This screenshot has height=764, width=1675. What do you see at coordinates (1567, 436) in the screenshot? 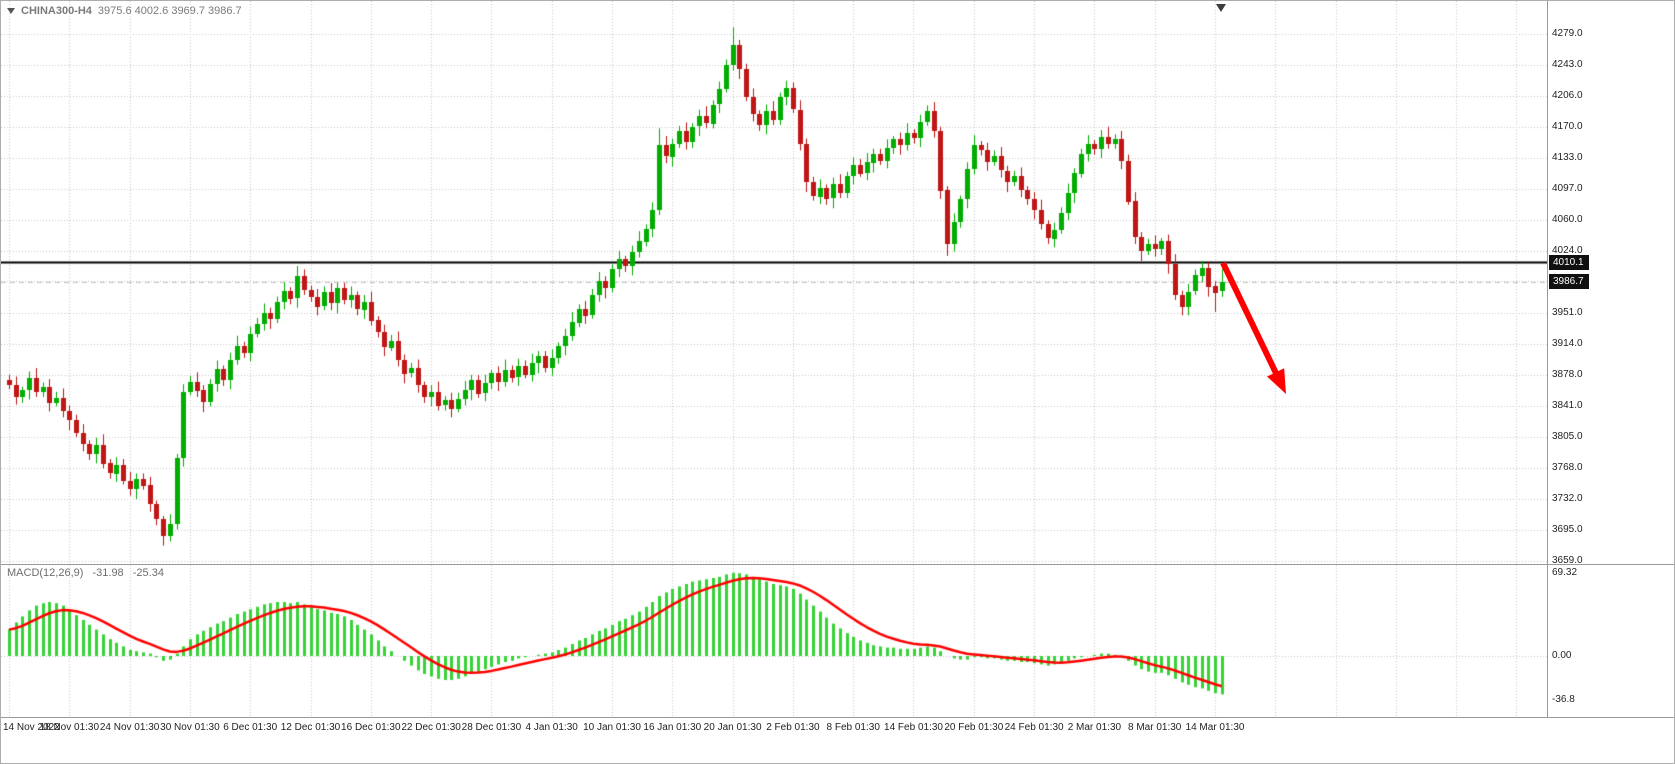
I see `price-axis-label: 3805.0` at bounding box center [1567, 436].